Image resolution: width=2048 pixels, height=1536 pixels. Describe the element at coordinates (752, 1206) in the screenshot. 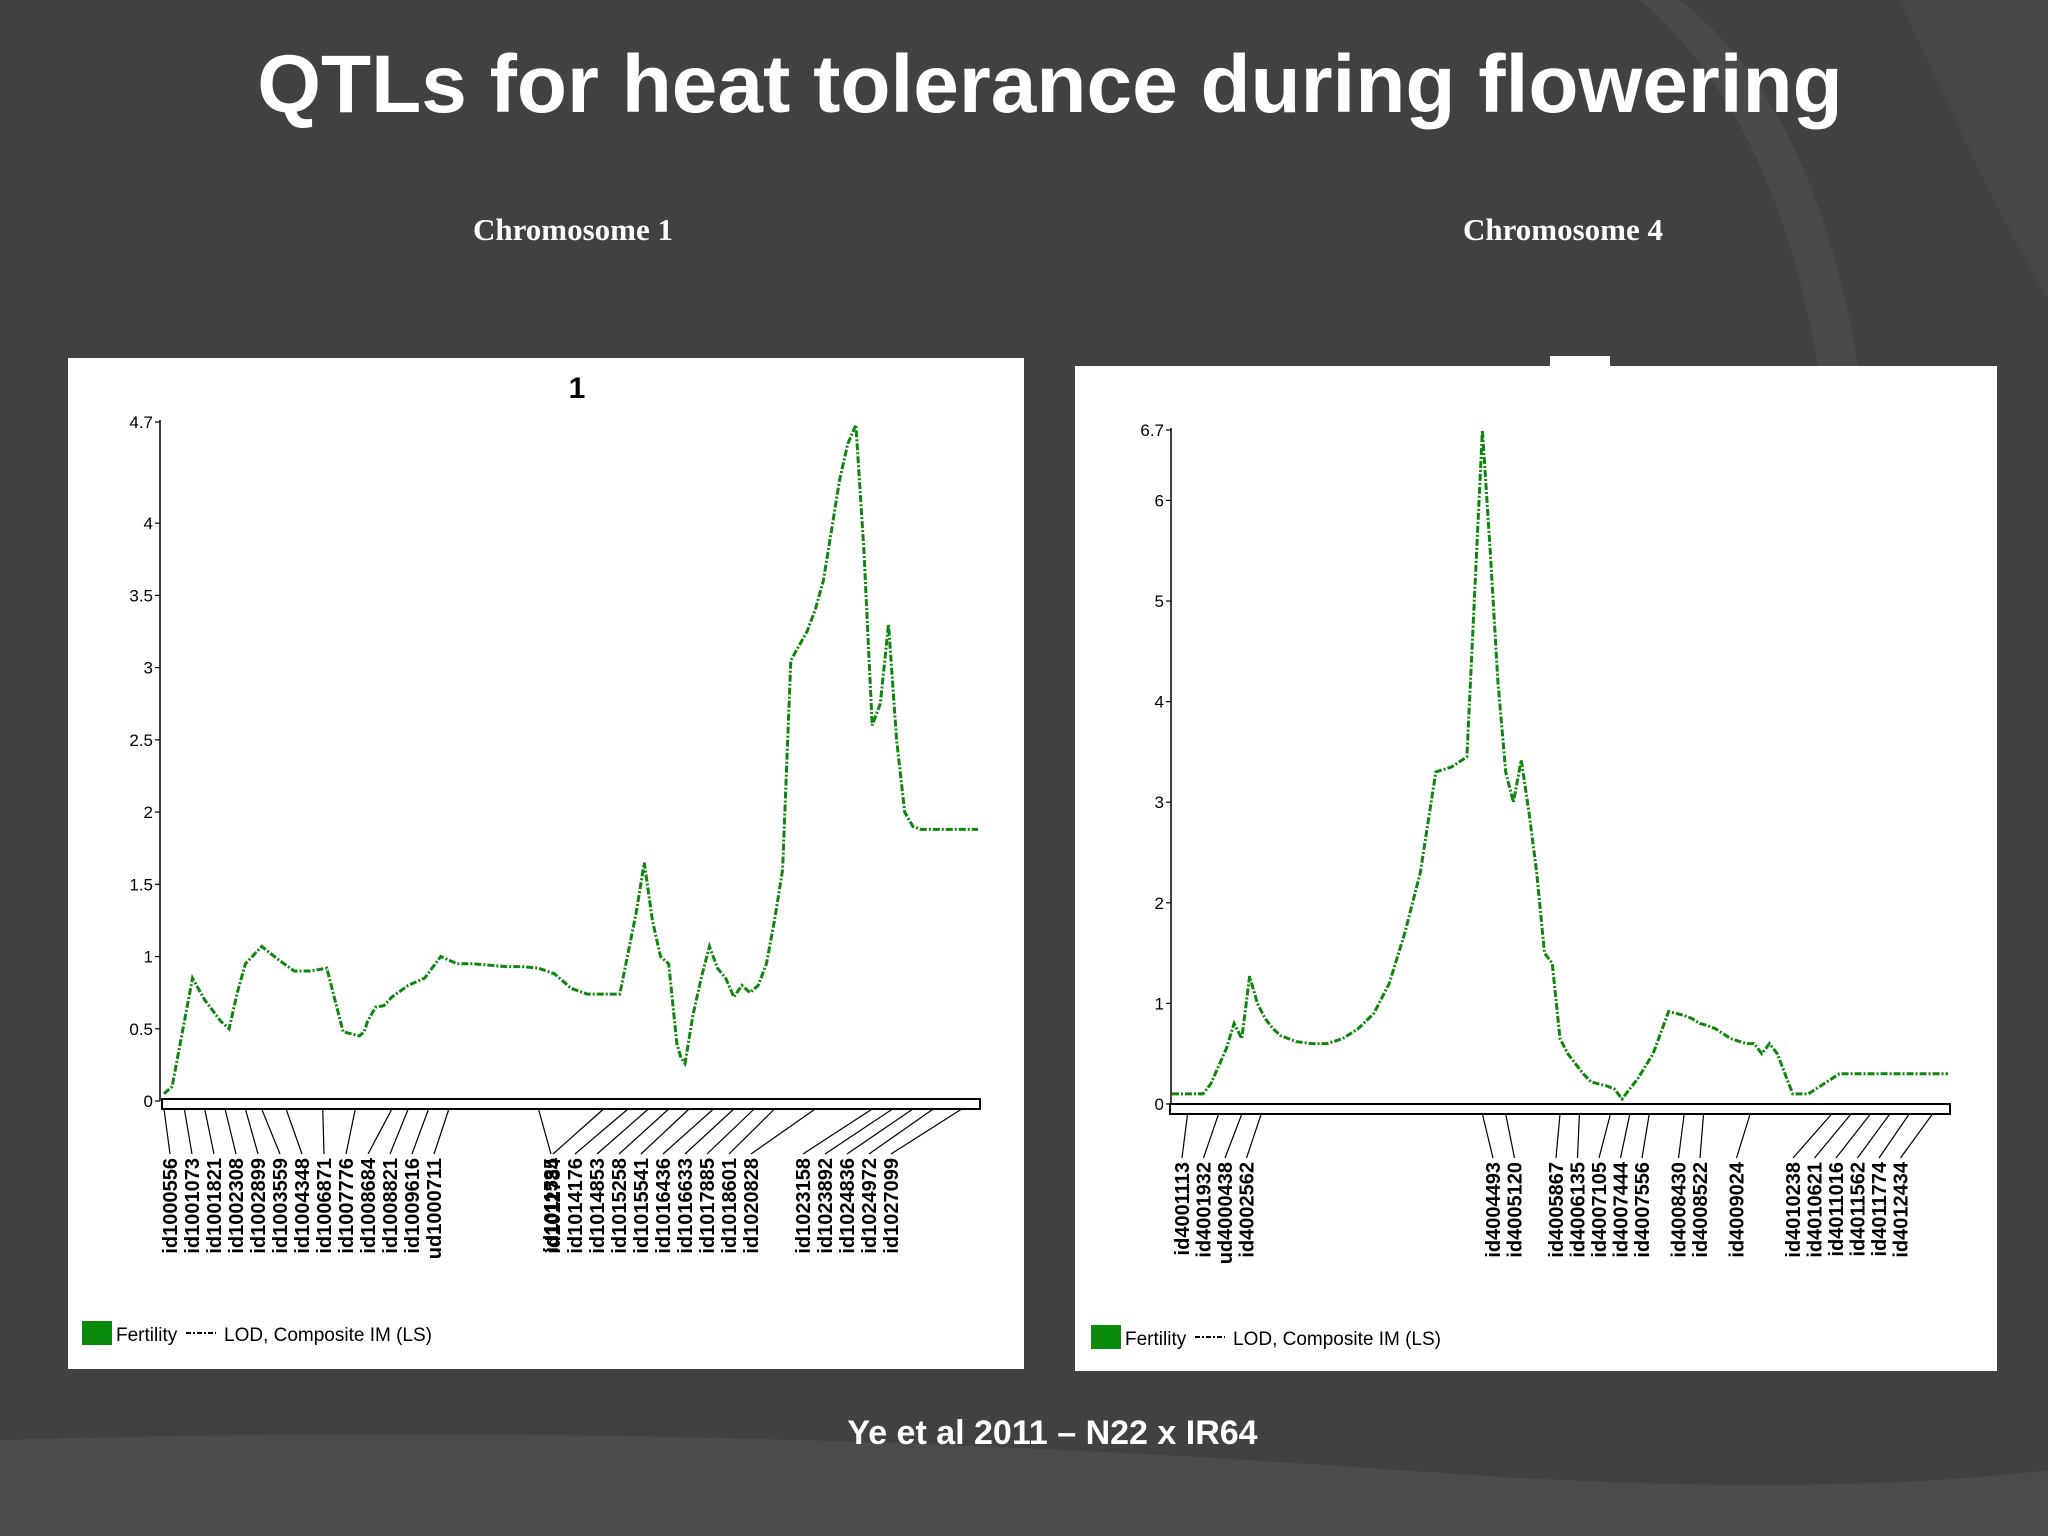

I see `chart1-marker-label: id1020828` at that location.